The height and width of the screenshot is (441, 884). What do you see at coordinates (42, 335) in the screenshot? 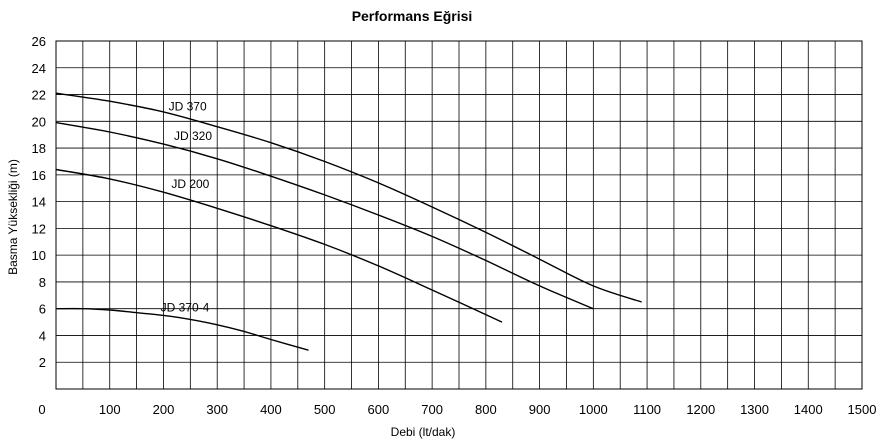
I see `y-tick-label: 4` at bounding box center [42, 335].